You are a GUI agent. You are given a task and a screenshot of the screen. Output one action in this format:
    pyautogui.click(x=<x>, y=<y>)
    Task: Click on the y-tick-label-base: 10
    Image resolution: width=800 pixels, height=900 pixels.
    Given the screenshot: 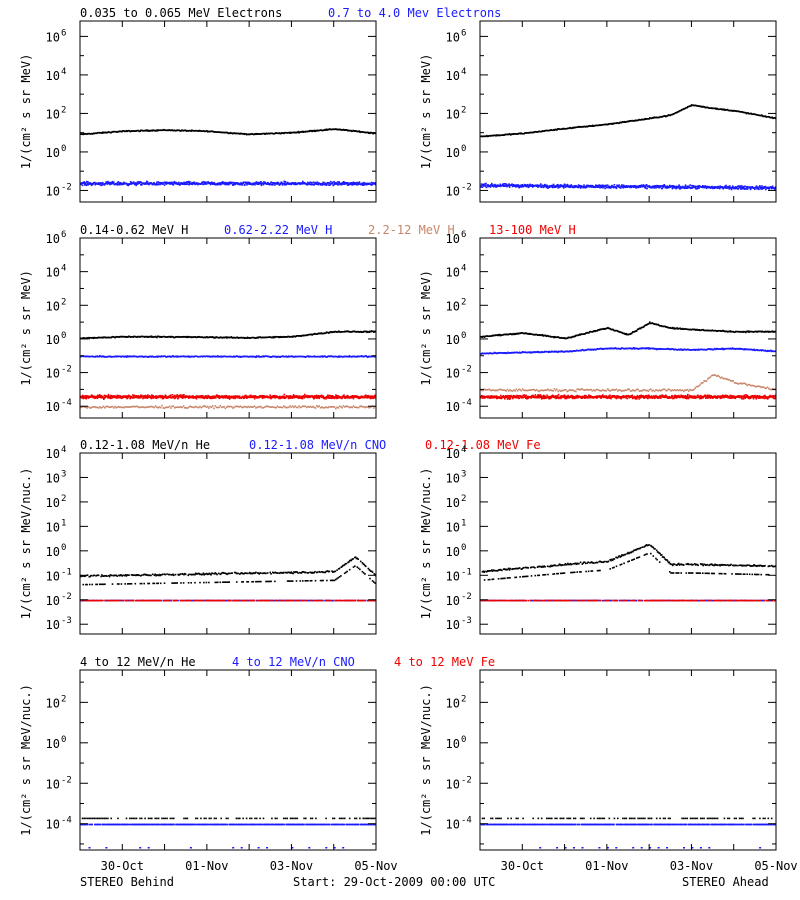 What is the action you would take?
    pyautogui.click(x=53, y=340)
    